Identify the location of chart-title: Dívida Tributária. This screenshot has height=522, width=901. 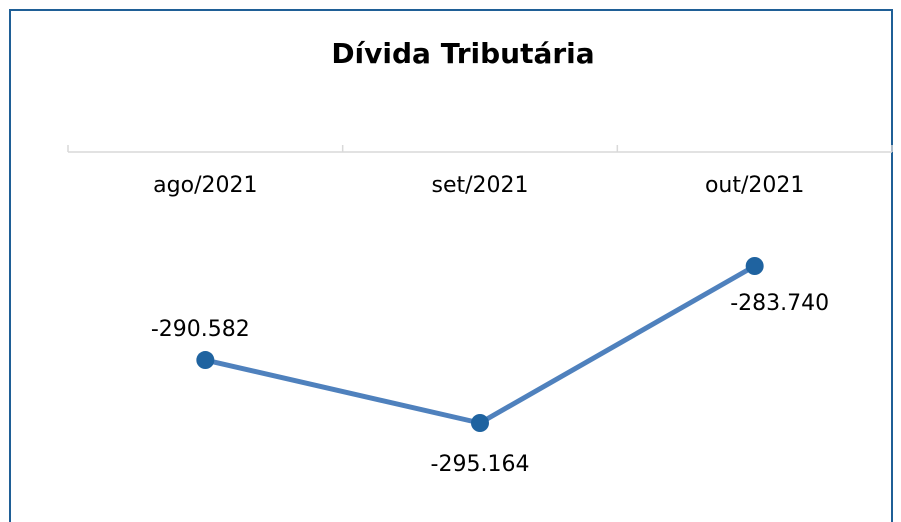
(462, 53).